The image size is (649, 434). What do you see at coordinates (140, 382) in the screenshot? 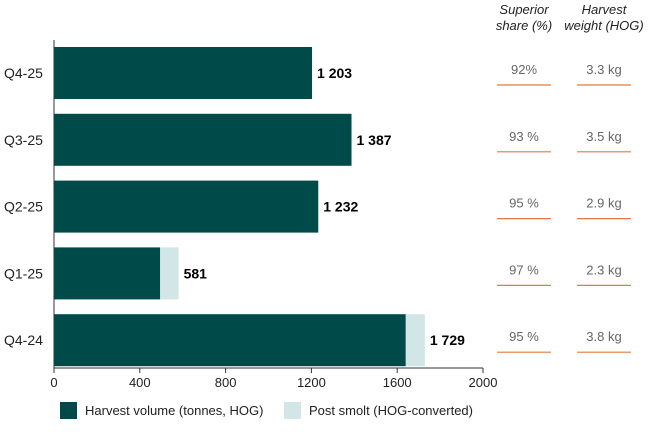
I see `x-tick-label: 400` at bounding box center [140, 382].